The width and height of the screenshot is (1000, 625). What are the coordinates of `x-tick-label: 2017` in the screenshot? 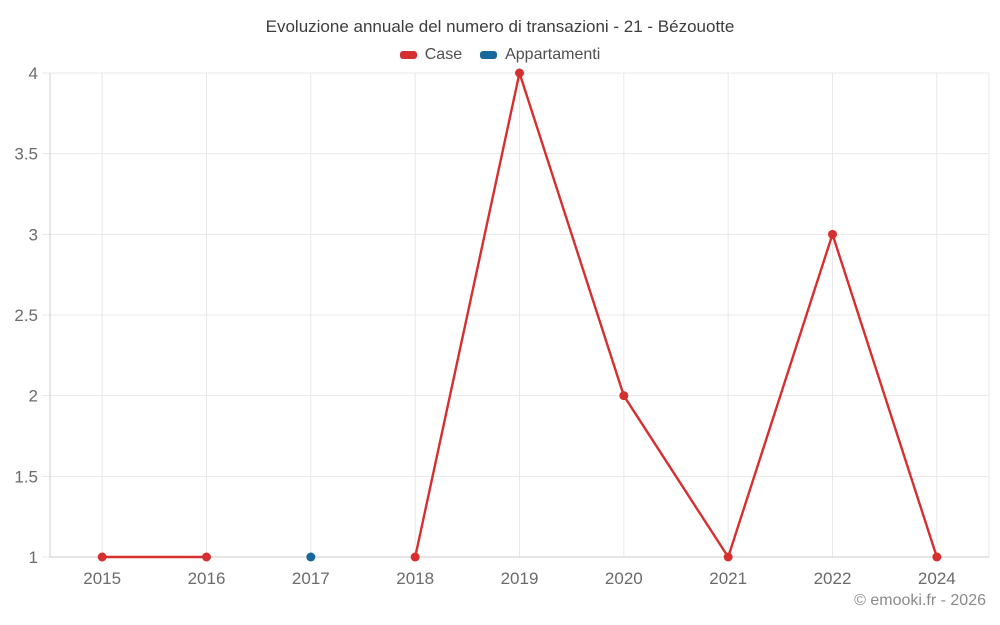 It's located at (311, 578).